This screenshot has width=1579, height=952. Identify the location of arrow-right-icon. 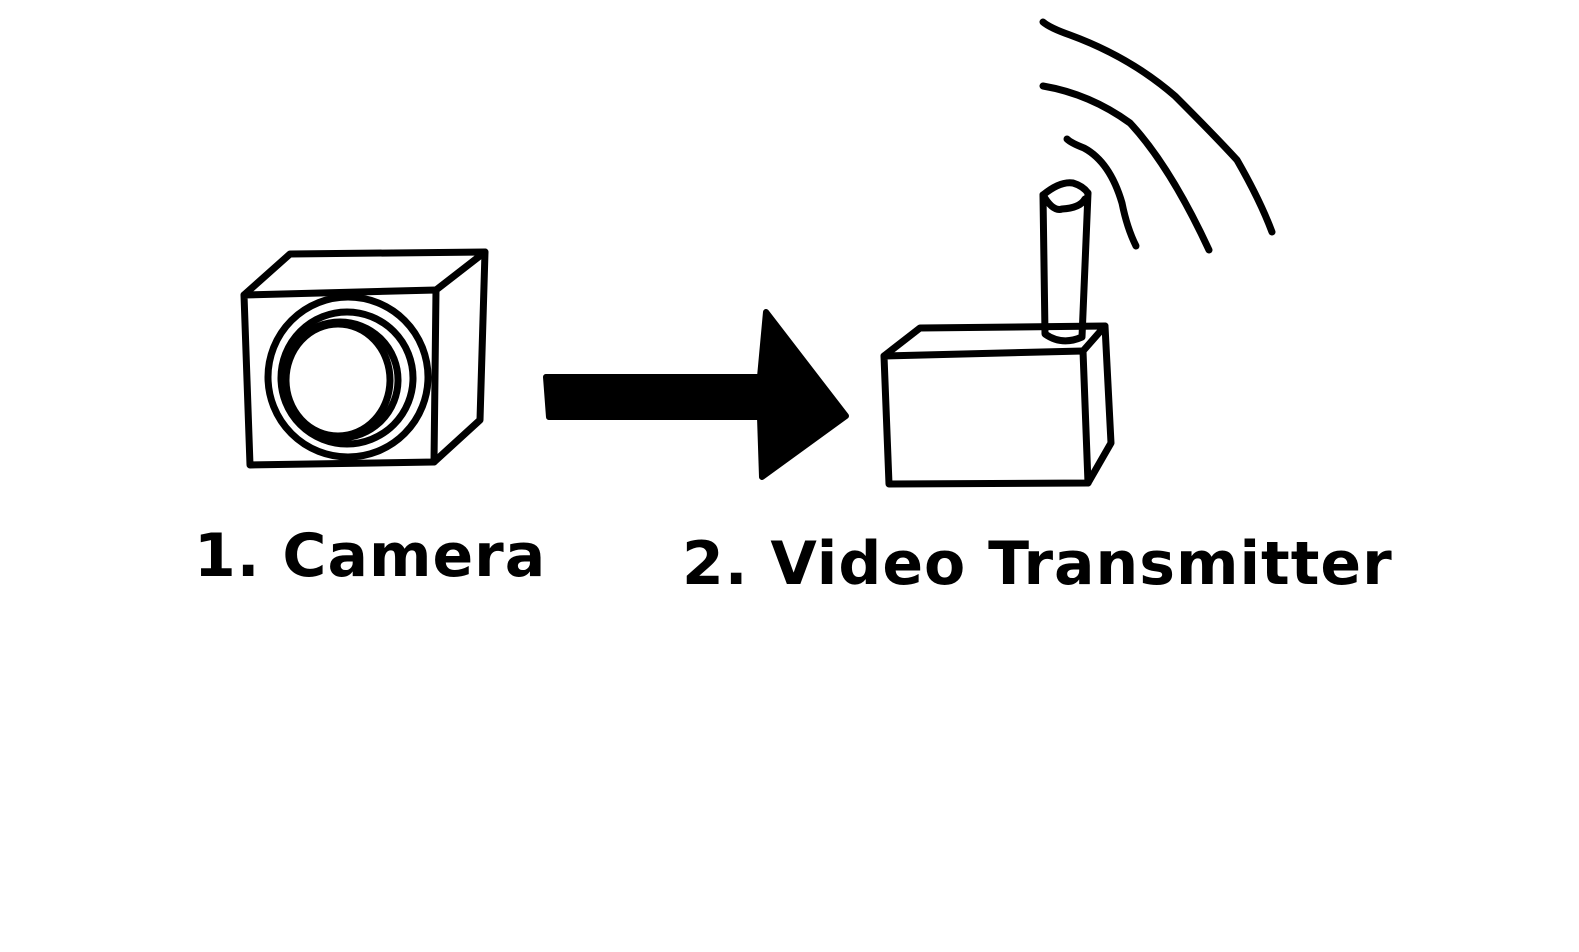
(696, 394).